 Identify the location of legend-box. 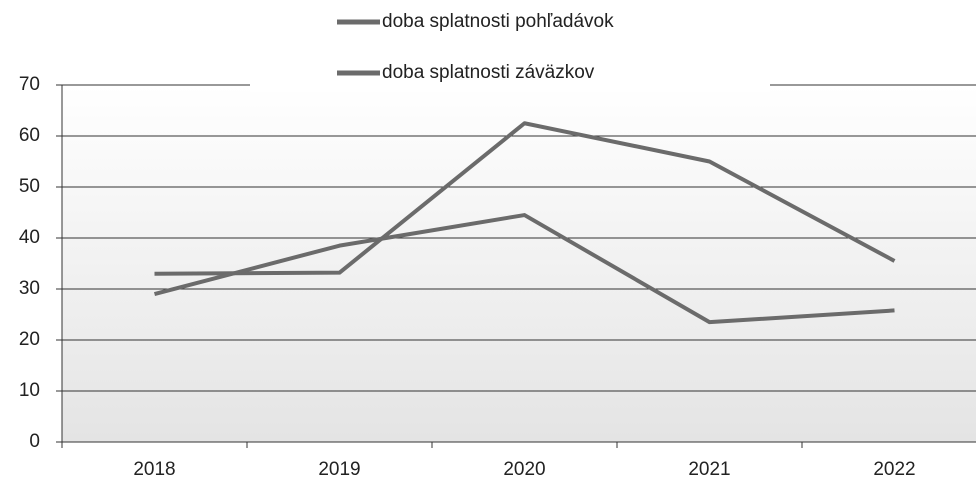
(510, 46).